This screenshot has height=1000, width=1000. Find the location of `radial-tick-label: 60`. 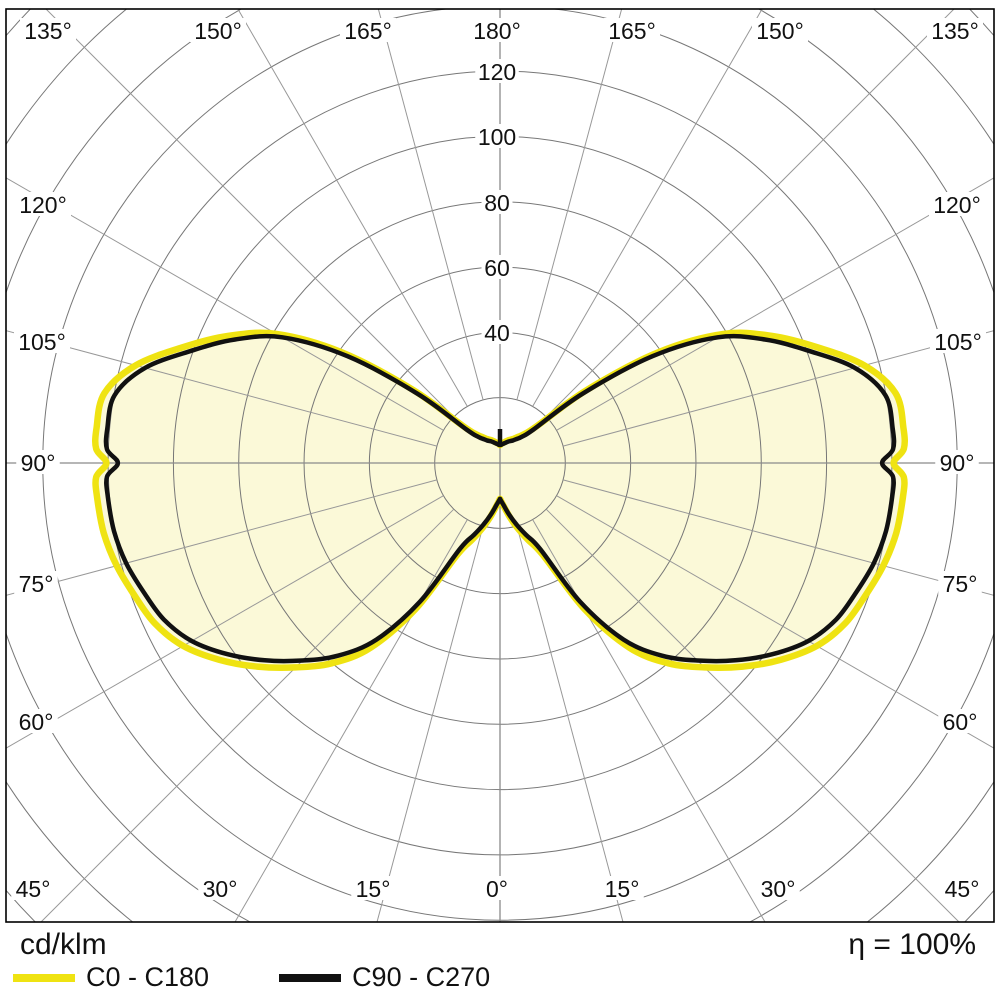

radial-tick-label: 60 is located at coordinates (497, 268).